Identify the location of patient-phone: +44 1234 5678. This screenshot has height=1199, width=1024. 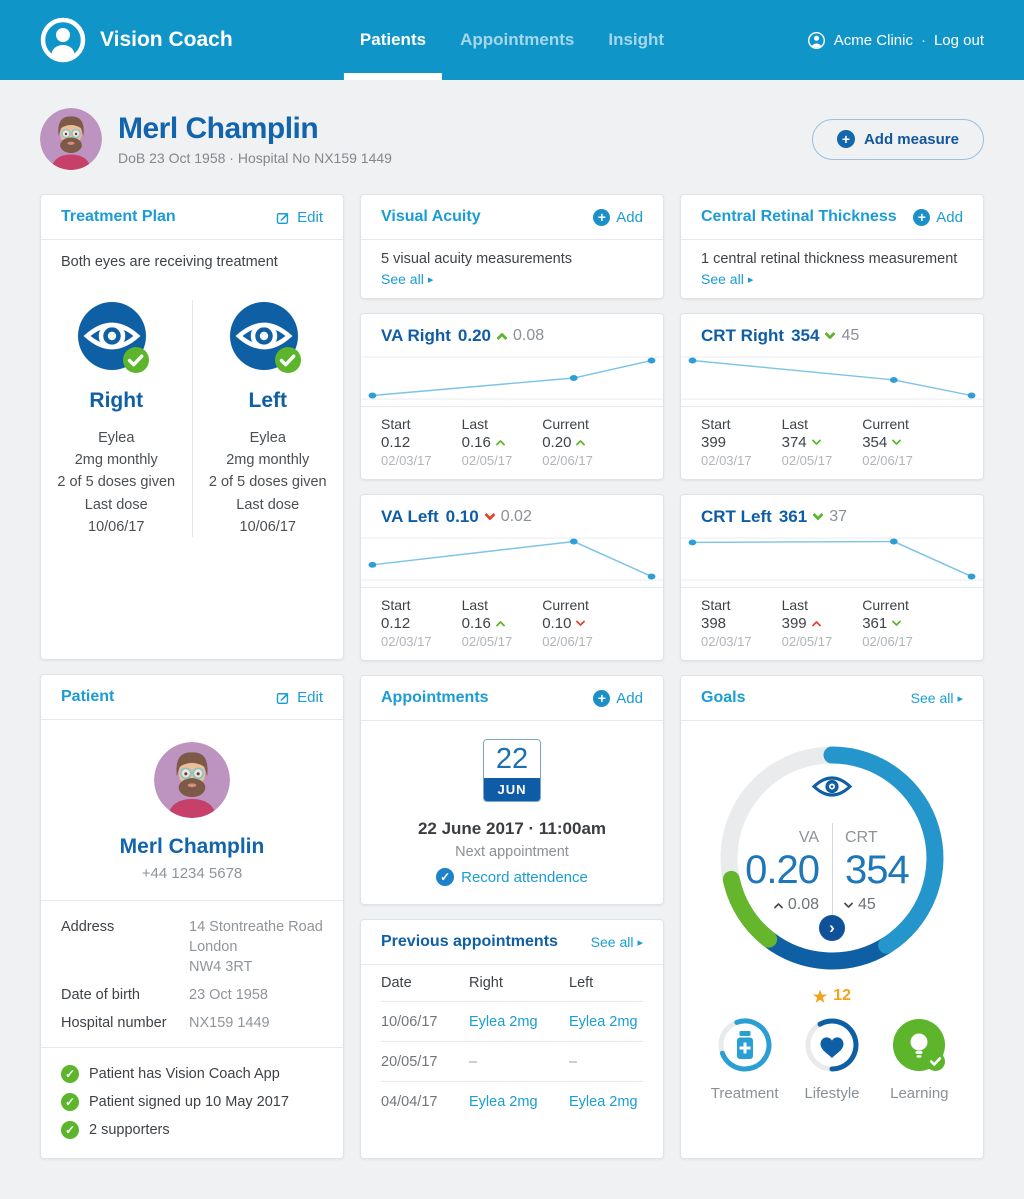
(192, 873).